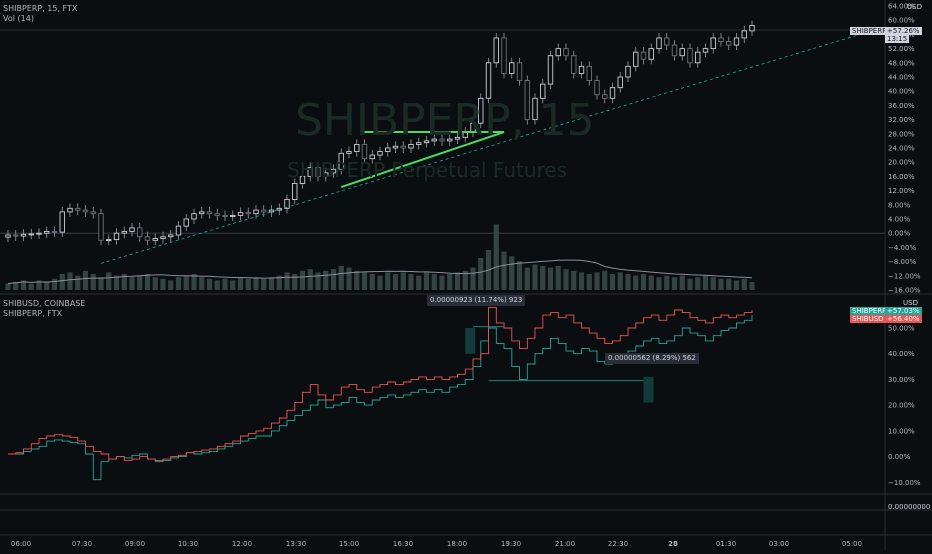 The width and height of the screenshot is (932, 554). Describe the element at coordinates (901, 49) in the screenshot. I see `main-ytick-label: 52.00%` at that location.